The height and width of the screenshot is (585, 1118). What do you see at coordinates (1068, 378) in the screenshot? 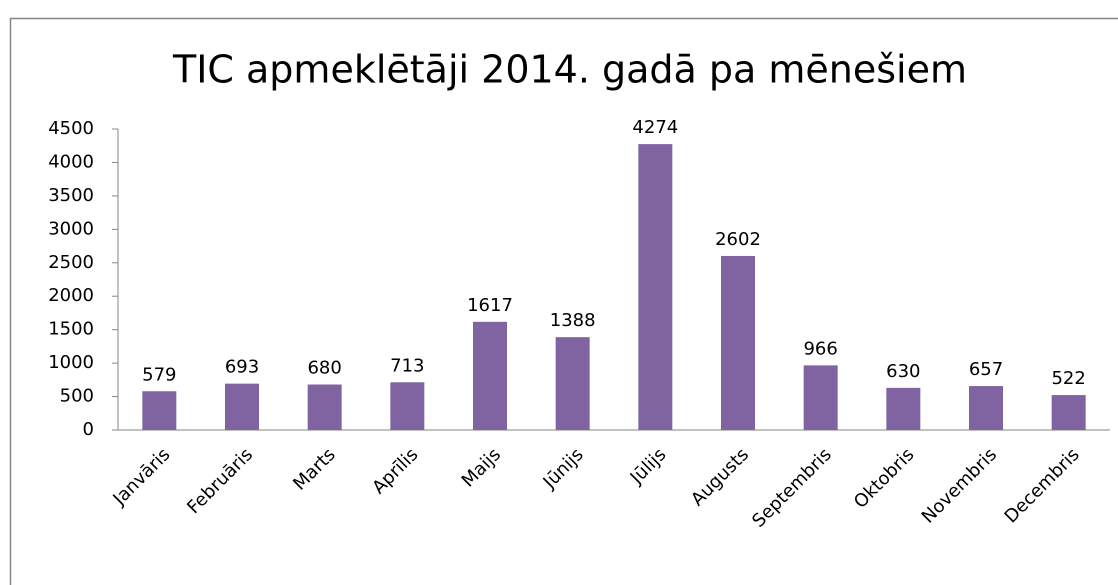
I see `data-label: 522` at bounding box center [1068, 378].